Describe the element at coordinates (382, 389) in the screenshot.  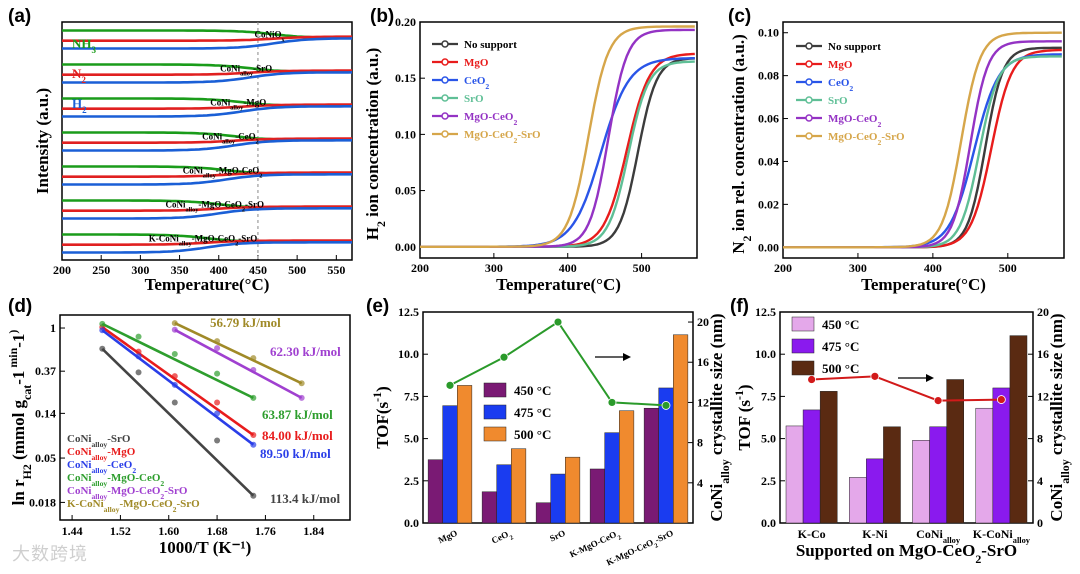
I see `panel-e-ylabel-part: )` at that location.